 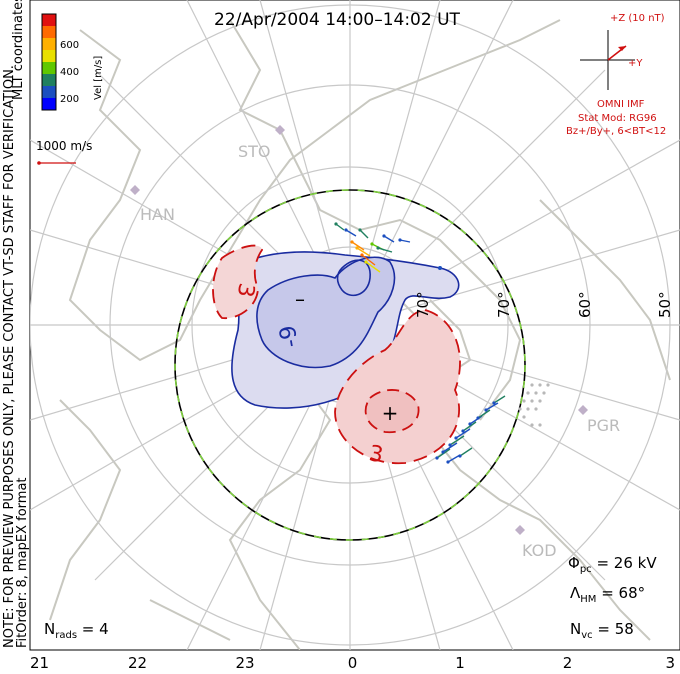 I want to click on lat-label-50: 50°, so click(x=665, y=304).